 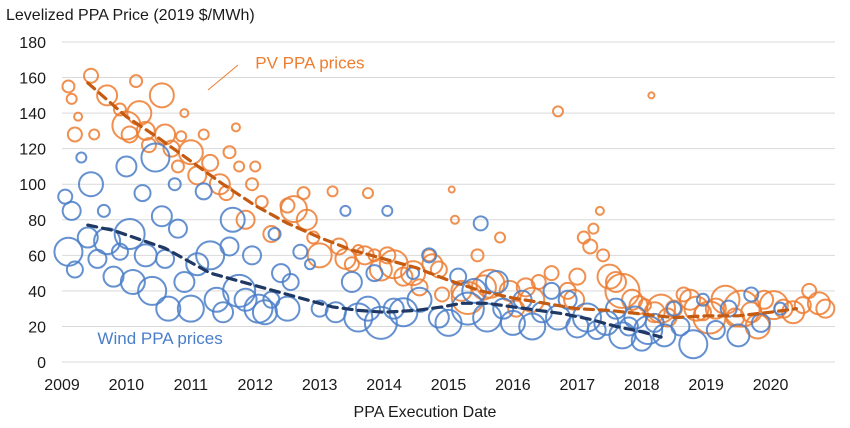 What do you see at coordinates (449, 385) in the screenshot?
I see `x-tick-label: 2015` at bounding box center [449, 385].